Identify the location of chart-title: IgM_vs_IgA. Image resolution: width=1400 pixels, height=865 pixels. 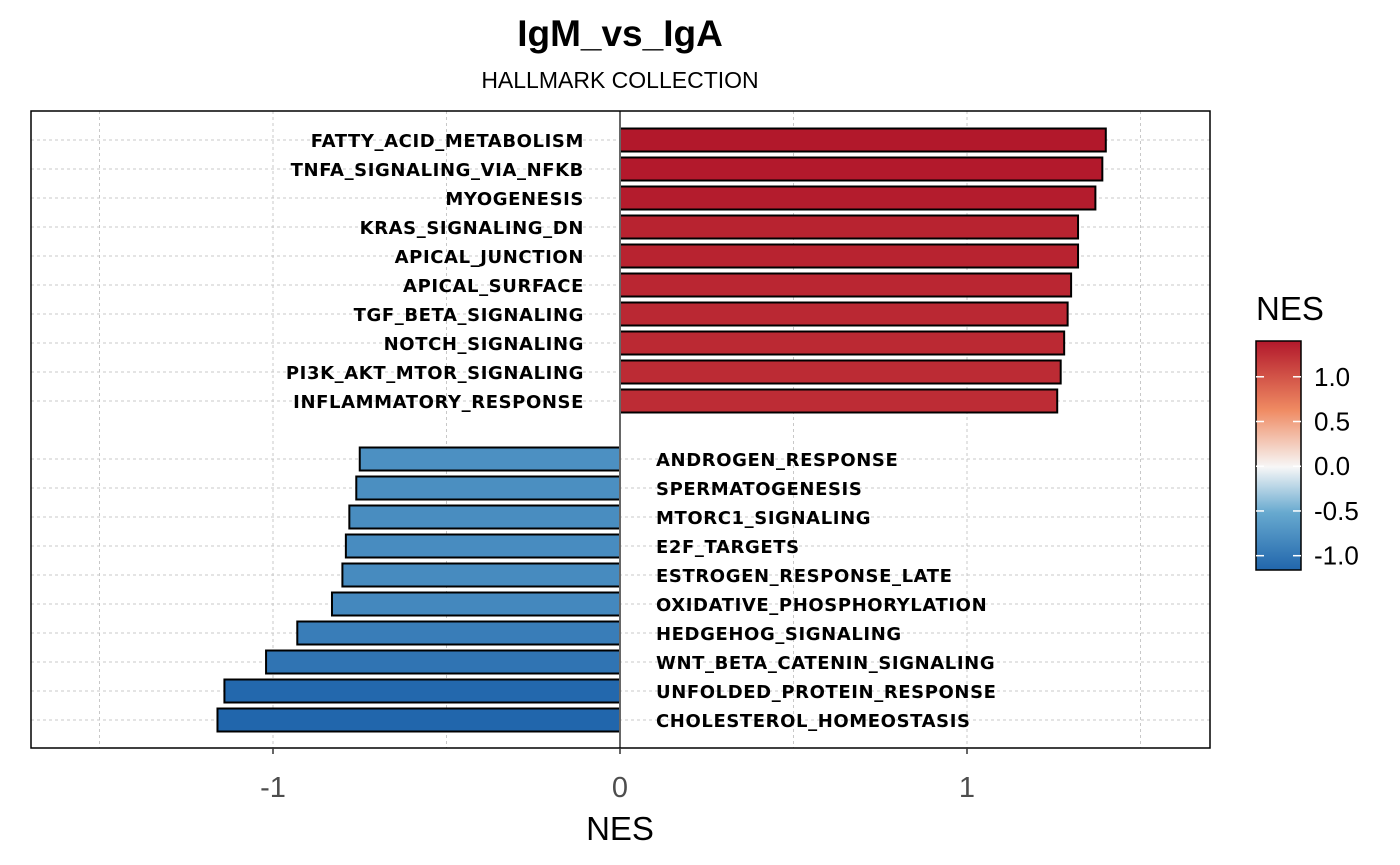
(620, 33).